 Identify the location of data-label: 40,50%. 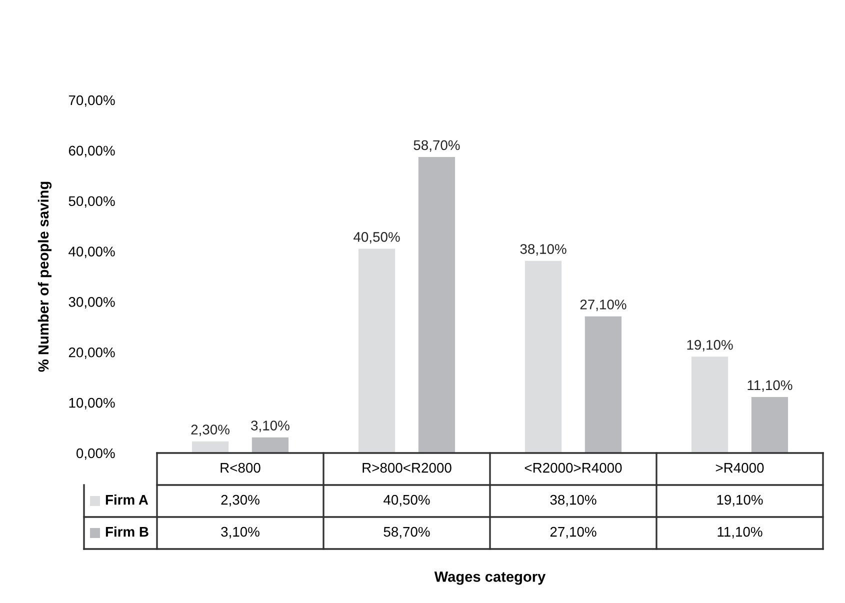
(407, 500).